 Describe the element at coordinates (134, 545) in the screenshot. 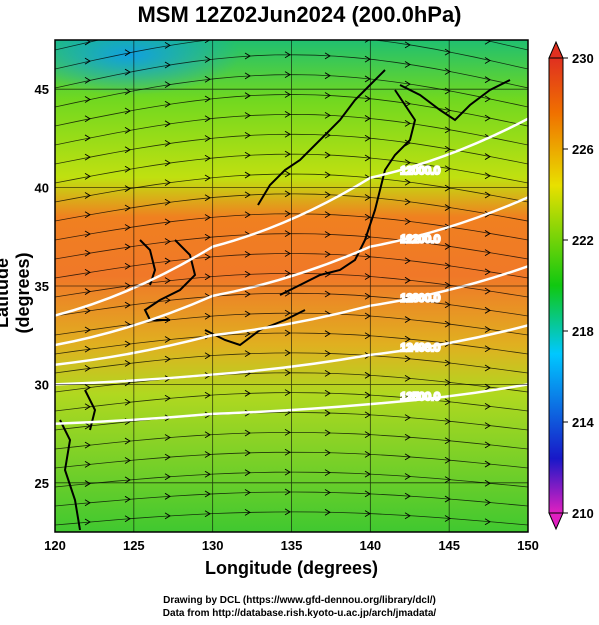

I see `x-tick-label: 125` at that location.